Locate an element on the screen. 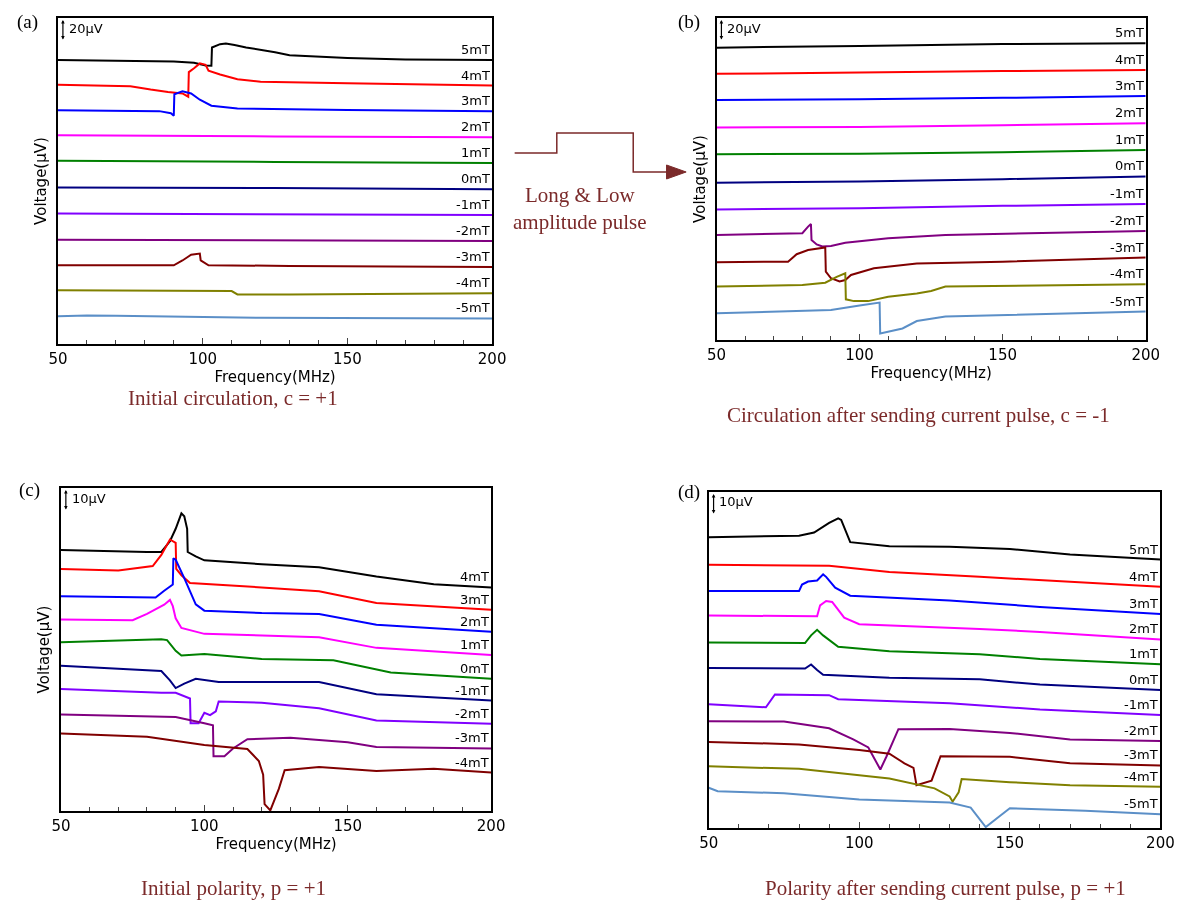 This screenshot has height=908, width=1195. text: Initial circulation, c = +1 is located at coordinates (233, 398).